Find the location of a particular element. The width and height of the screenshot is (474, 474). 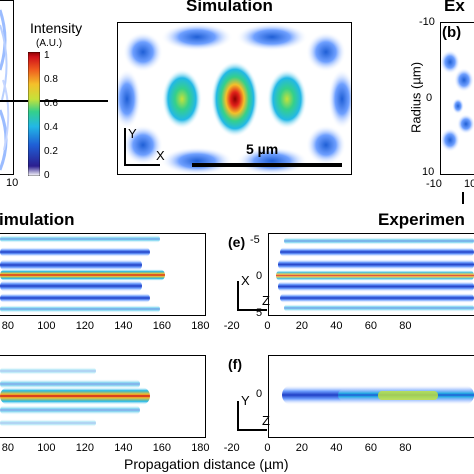

e-axis-x-label: Z is located at coordinates (266, 300).